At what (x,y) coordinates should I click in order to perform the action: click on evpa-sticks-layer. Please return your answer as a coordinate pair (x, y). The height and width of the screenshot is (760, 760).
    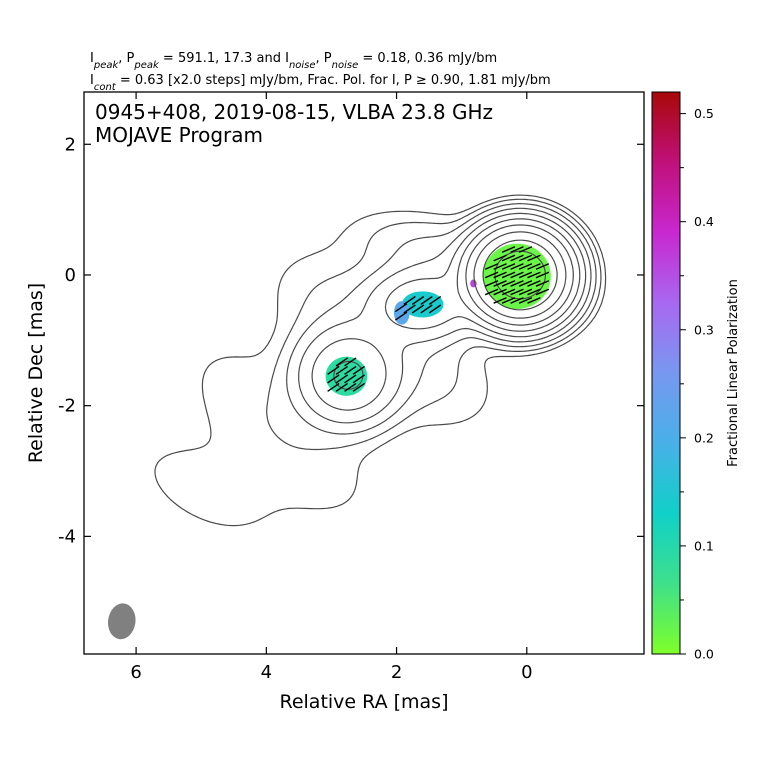
    Looking at the image, I should click on (438, 319).